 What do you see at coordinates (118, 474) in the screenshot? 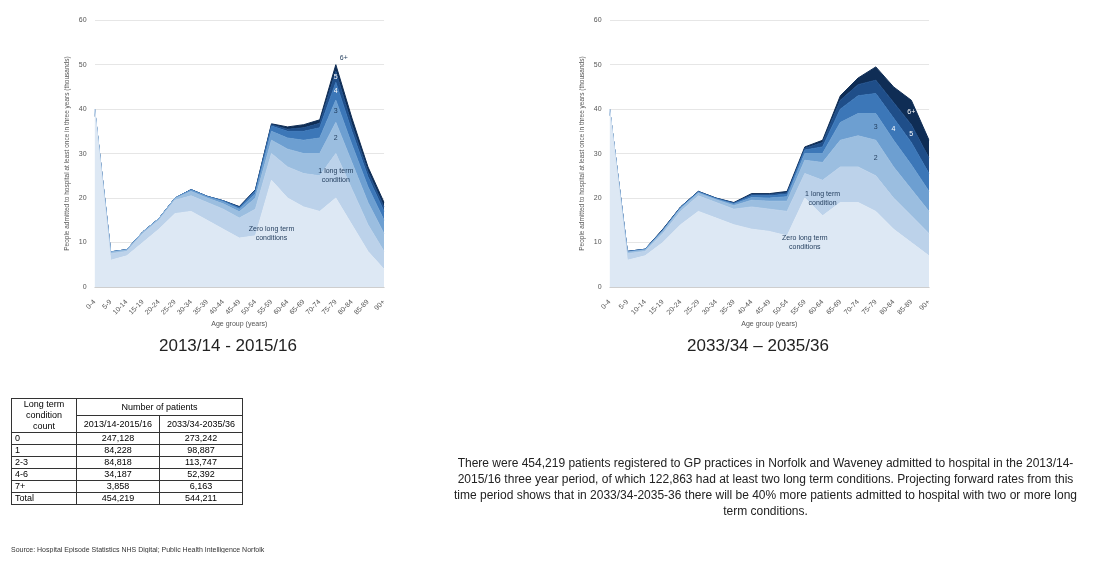
I see `data-label: 34,187` at bounding box center [118, 474].